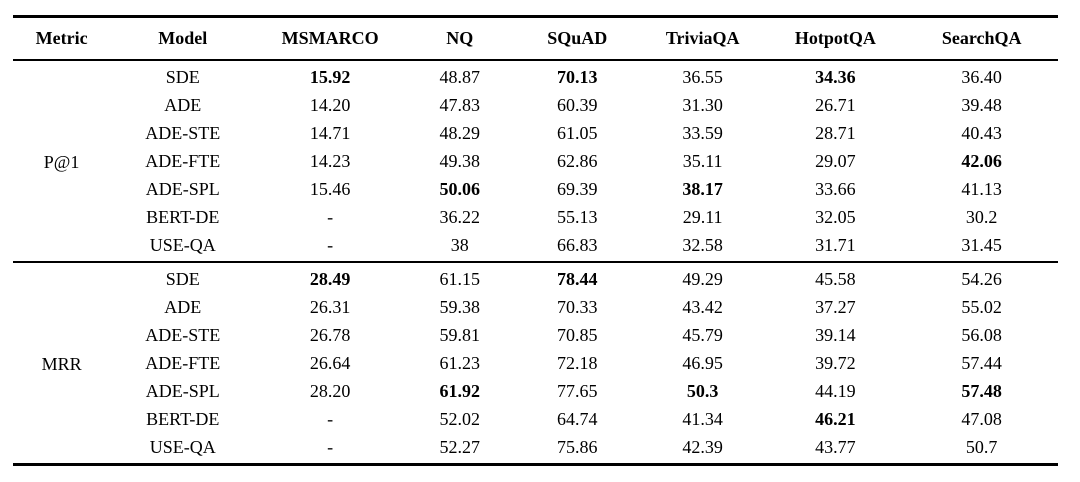 The image size is (1080, 482). What do you see at coordinates (330, 105) in the screenshot?
I see `value-cell: 14.20` at bounding box center [330, 105].